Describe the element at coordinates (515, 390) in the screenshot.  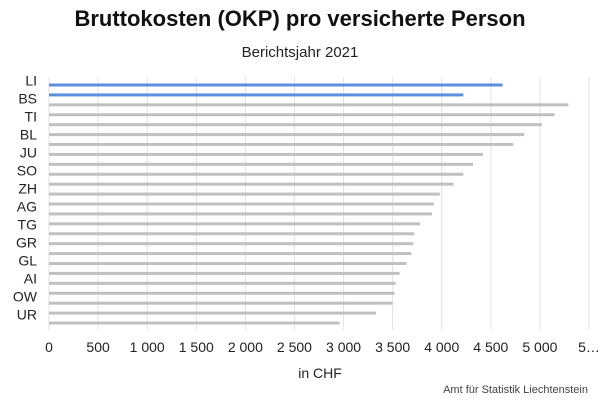
I see `source-note: Amt für Statistik Liechtenstein` at that location.